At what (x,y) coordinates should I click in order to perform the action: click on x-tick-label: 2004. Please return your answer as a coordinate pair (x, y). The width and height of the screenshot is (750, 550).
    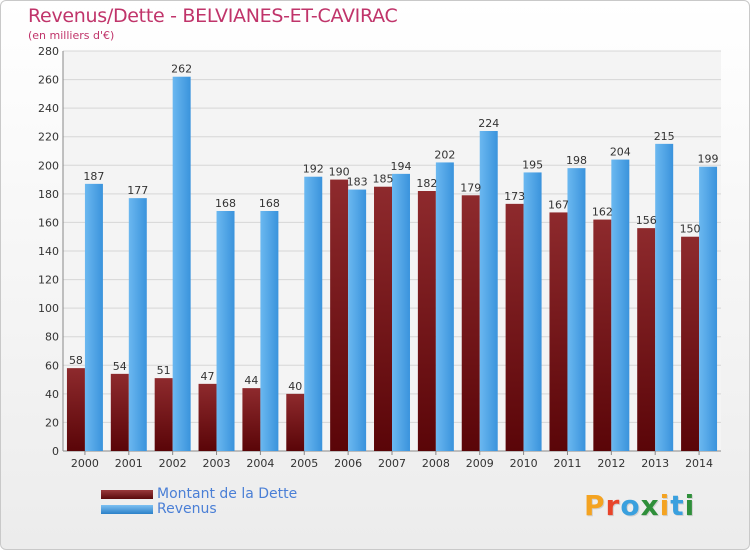
    Looking at the image, I should click on (260, 463).